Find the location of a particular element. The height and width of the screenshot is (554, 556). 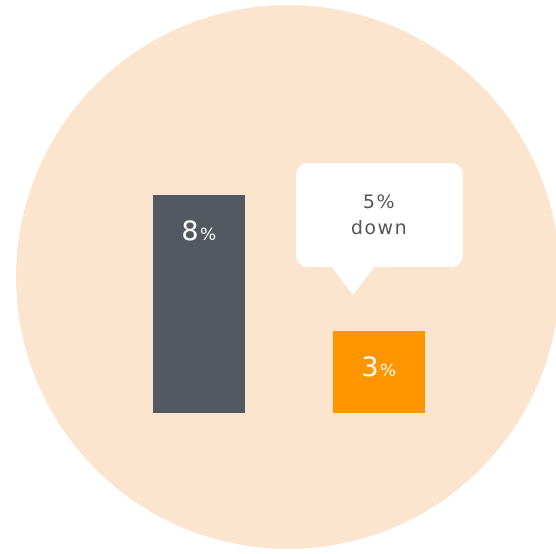

bar-previous-value-label: 8% is located at coordinates (199, 233).